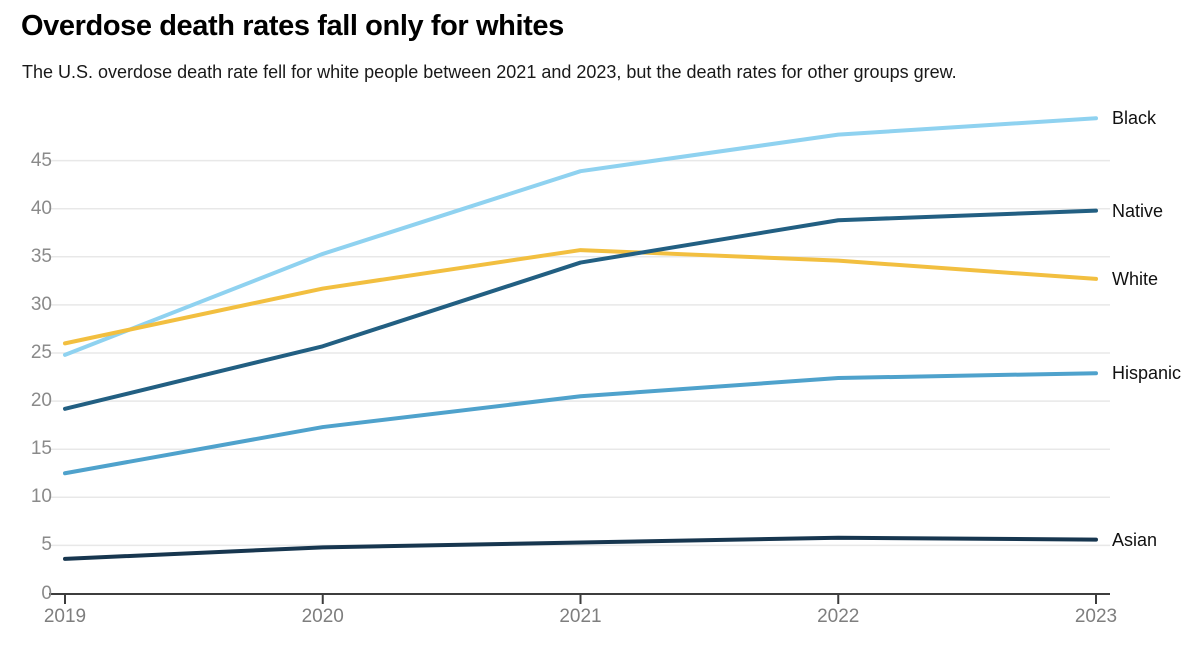 The image size is (1200, 651). Describe the element at coordinates (41, 256) in the screenshot. I see `y-tick-label: 35` at that location.